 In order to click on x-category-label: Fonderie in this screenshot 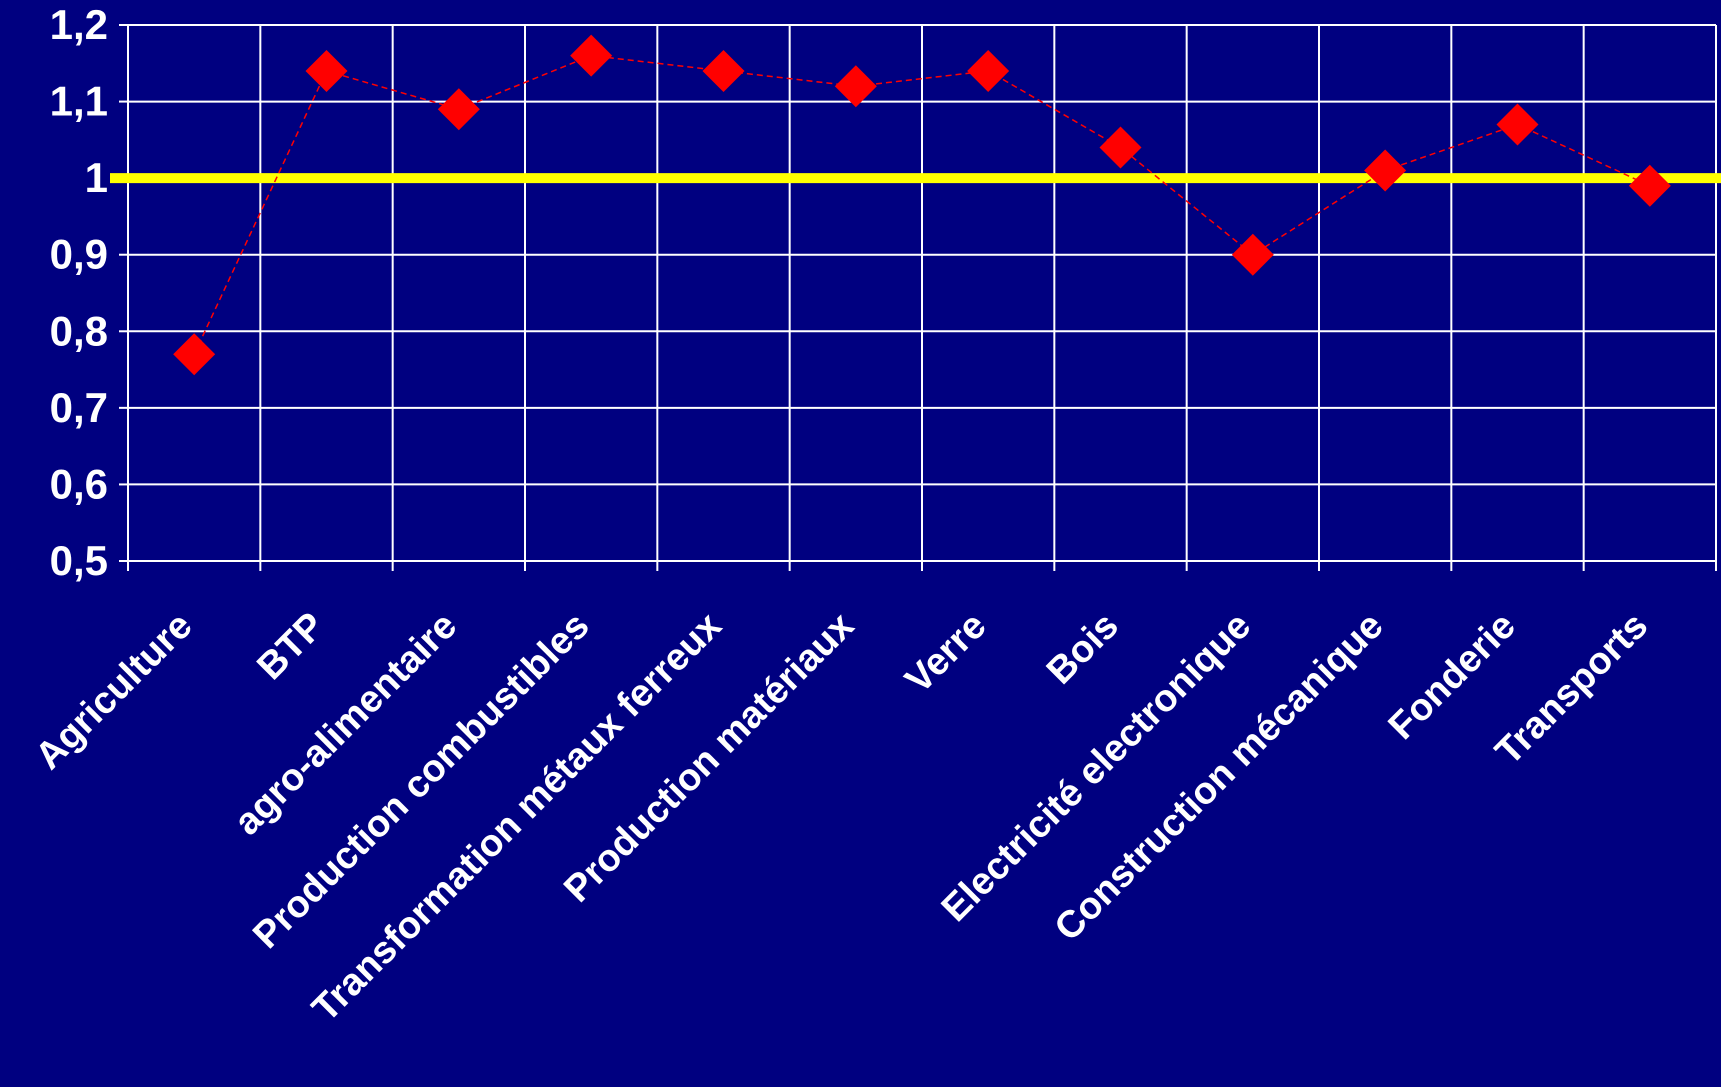, I will do `click(1452, 676)`.